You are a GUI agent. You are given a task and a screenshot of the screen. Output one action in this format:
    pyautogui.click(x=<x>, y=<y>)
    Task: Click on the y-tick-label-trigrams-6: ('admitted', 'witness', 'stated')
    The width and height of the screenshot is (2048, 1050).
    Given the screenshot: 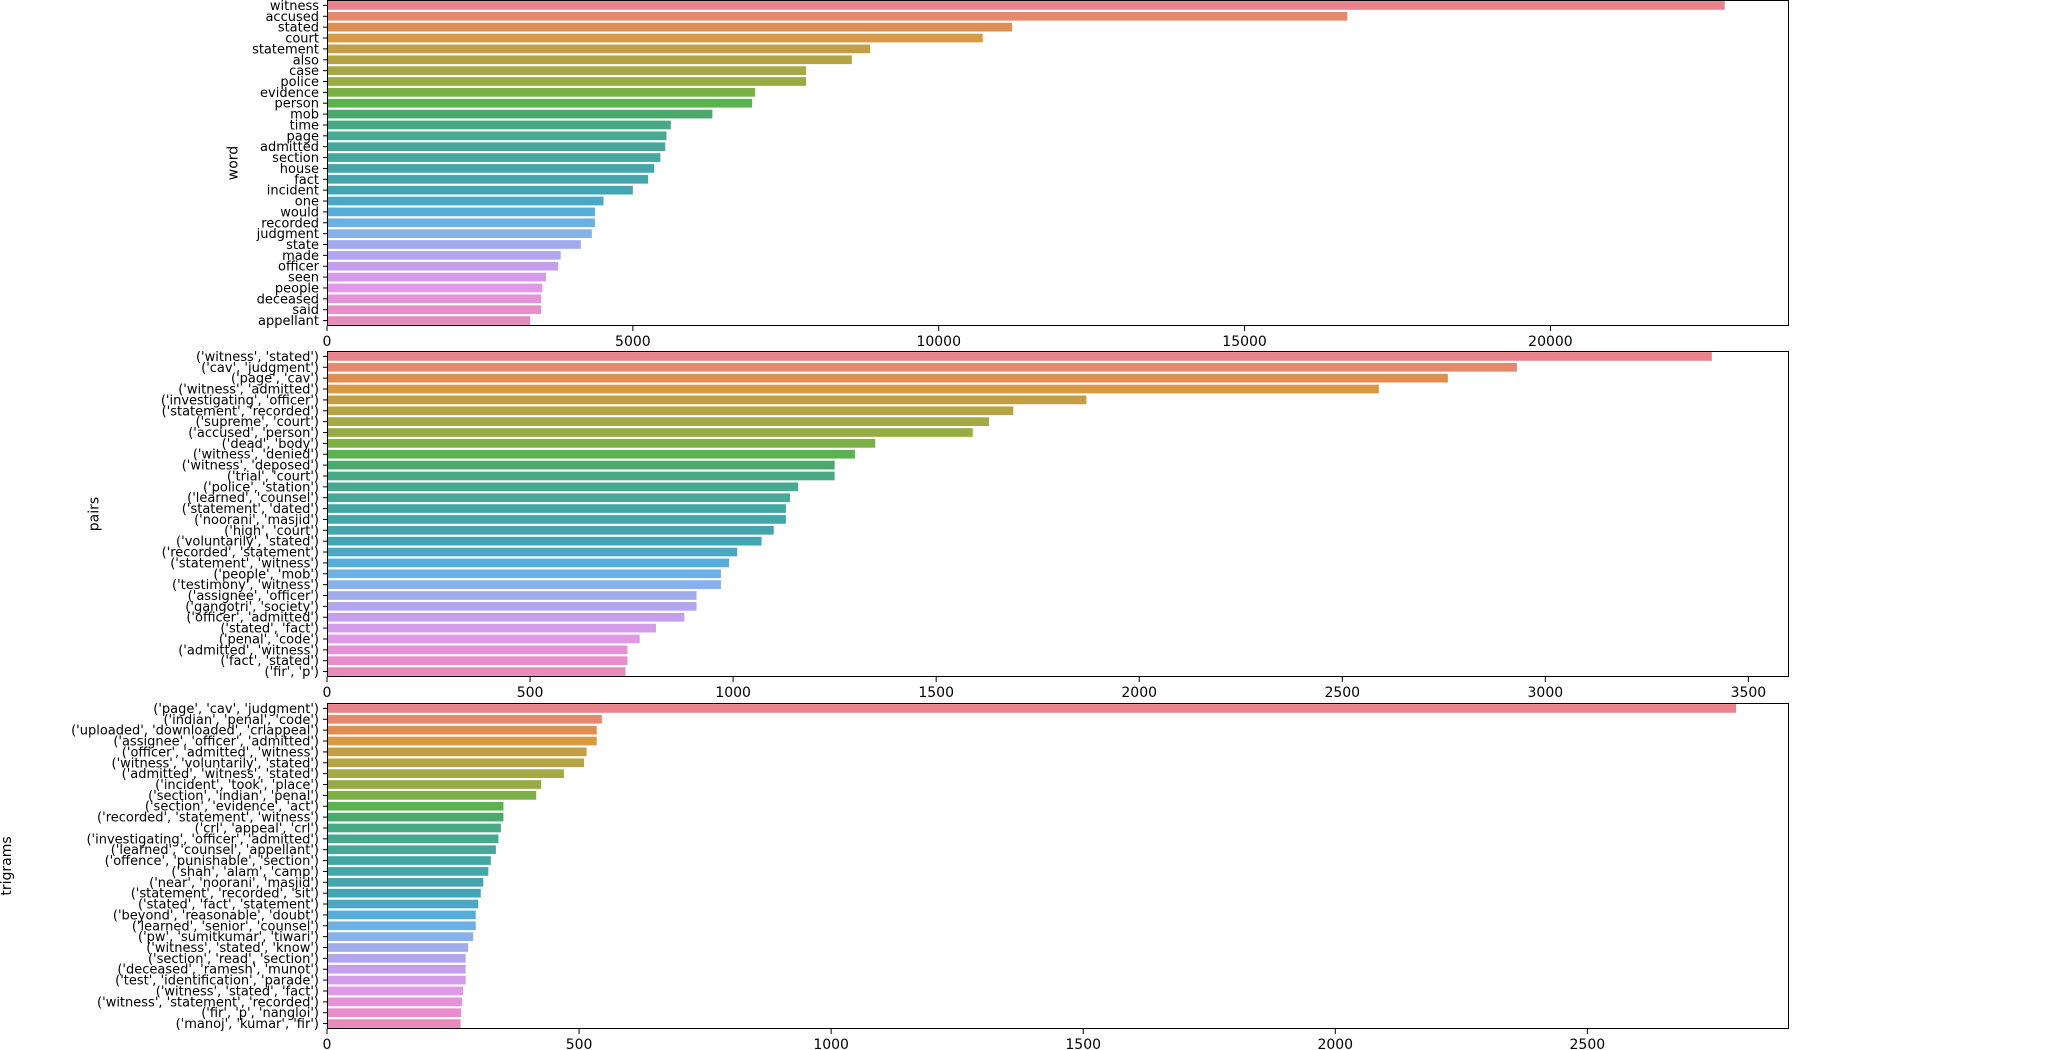 What is the action you would take?
    pyautogui.click(x=220, y=774)
    